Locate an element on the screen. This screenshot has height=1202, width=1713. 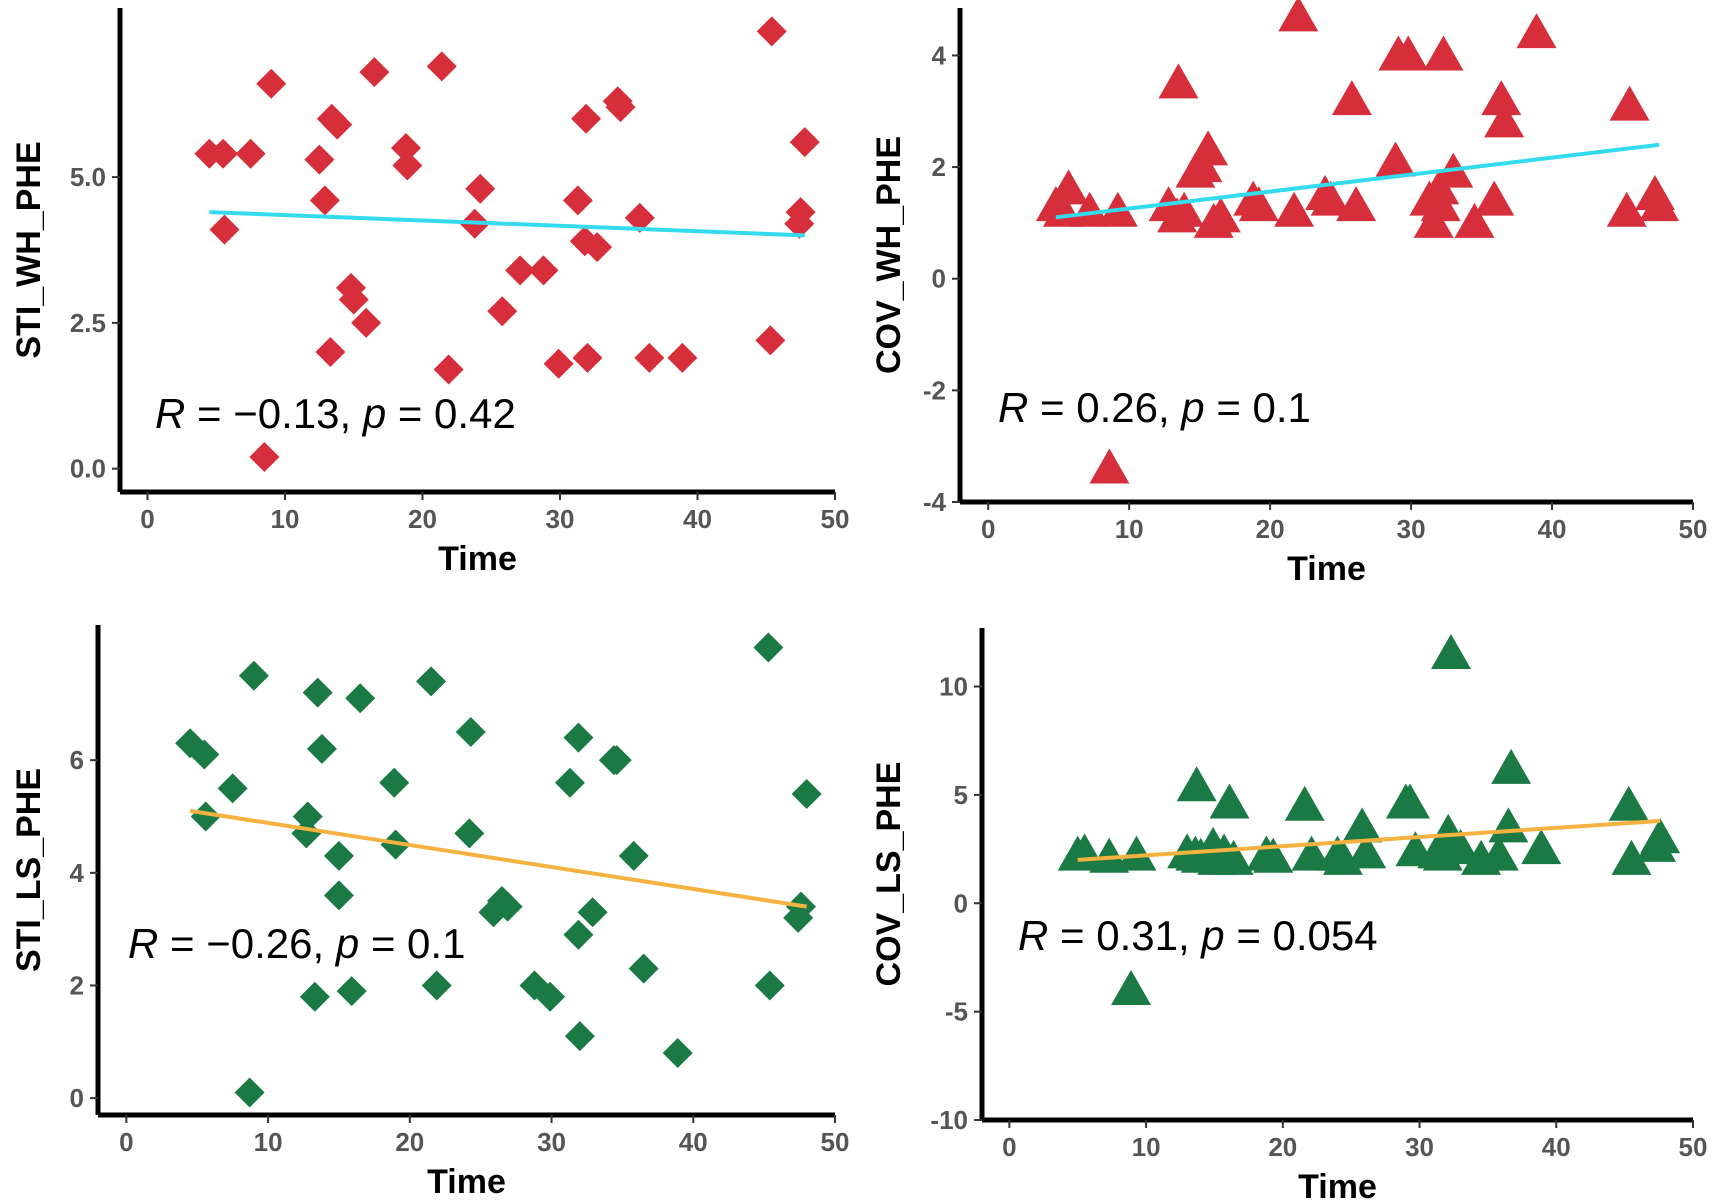
y-tick-label: 5.0 is located at coordinates (88, 177).